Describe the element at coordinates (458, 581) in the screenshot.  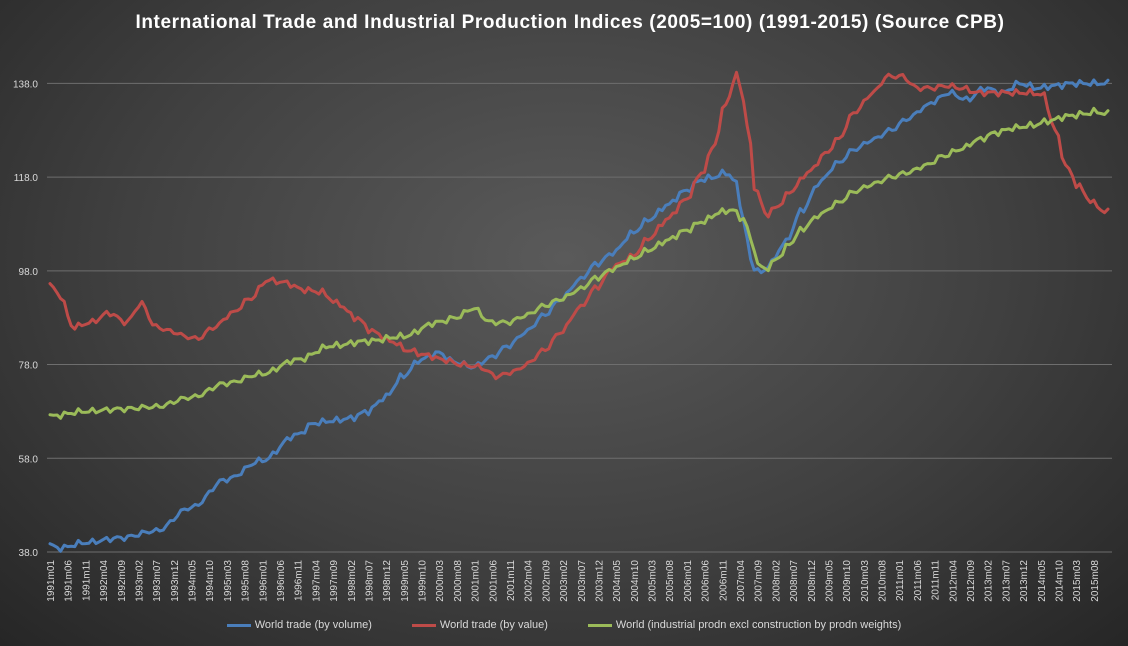
I see `x-tick-label: 2000m08` at that location.